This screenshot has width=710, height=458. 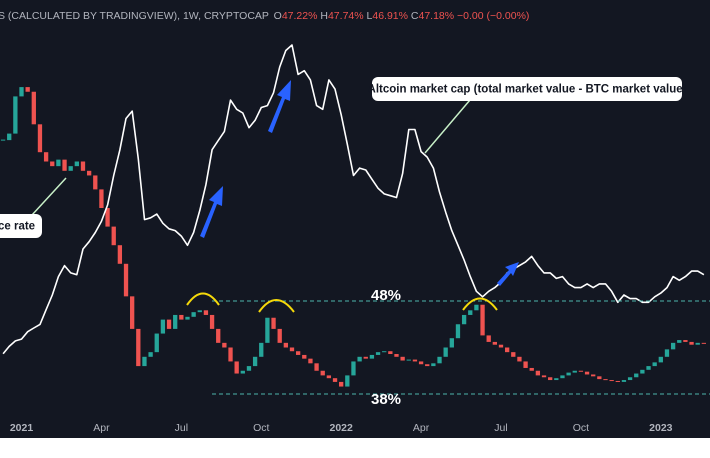 What do you see at coordinates (661, 428) in the screenshot?
I see `x-tick-label: 2023` at bounding box center [661, 428].